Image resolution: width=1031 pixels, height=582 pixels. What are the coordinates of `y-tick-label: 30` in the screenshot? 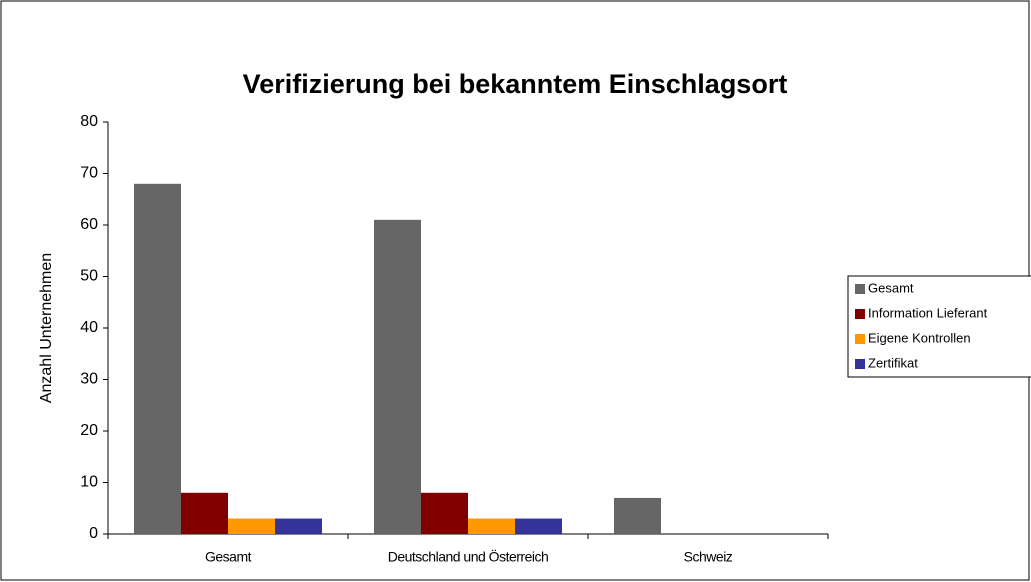 It's located at (89, 379).